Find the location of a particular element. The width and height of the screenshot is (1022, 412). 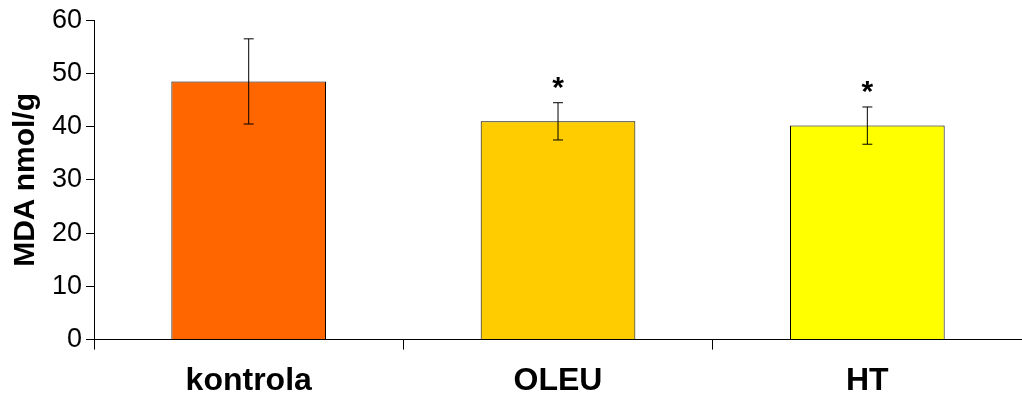

y-tick-label: 20 is located at coordinates (67, 231).